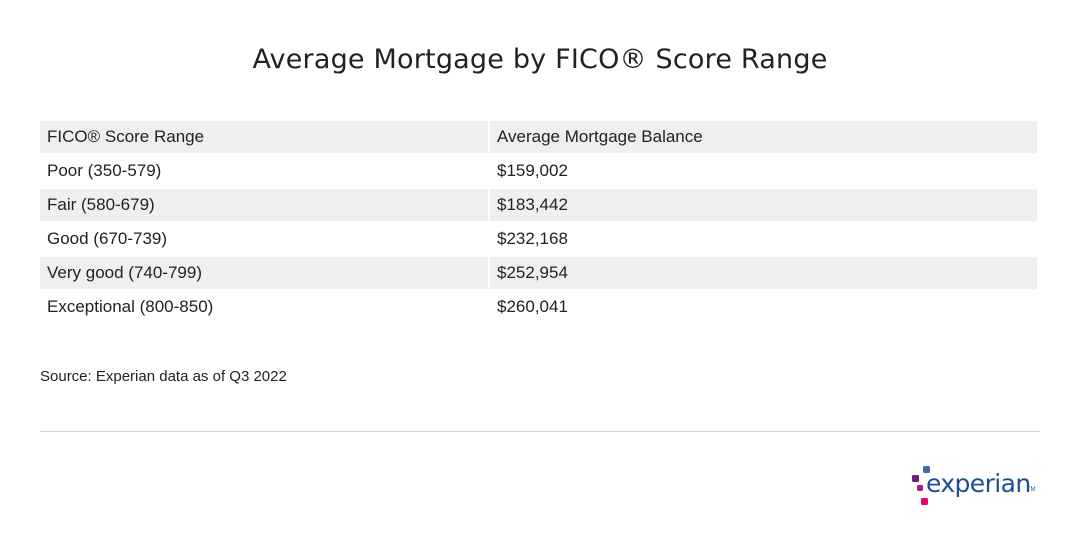  What do you see at coordinates (978, 483) in the screenshot?
I see `logo-wordmark: experian` at bounding box center [978, 483].